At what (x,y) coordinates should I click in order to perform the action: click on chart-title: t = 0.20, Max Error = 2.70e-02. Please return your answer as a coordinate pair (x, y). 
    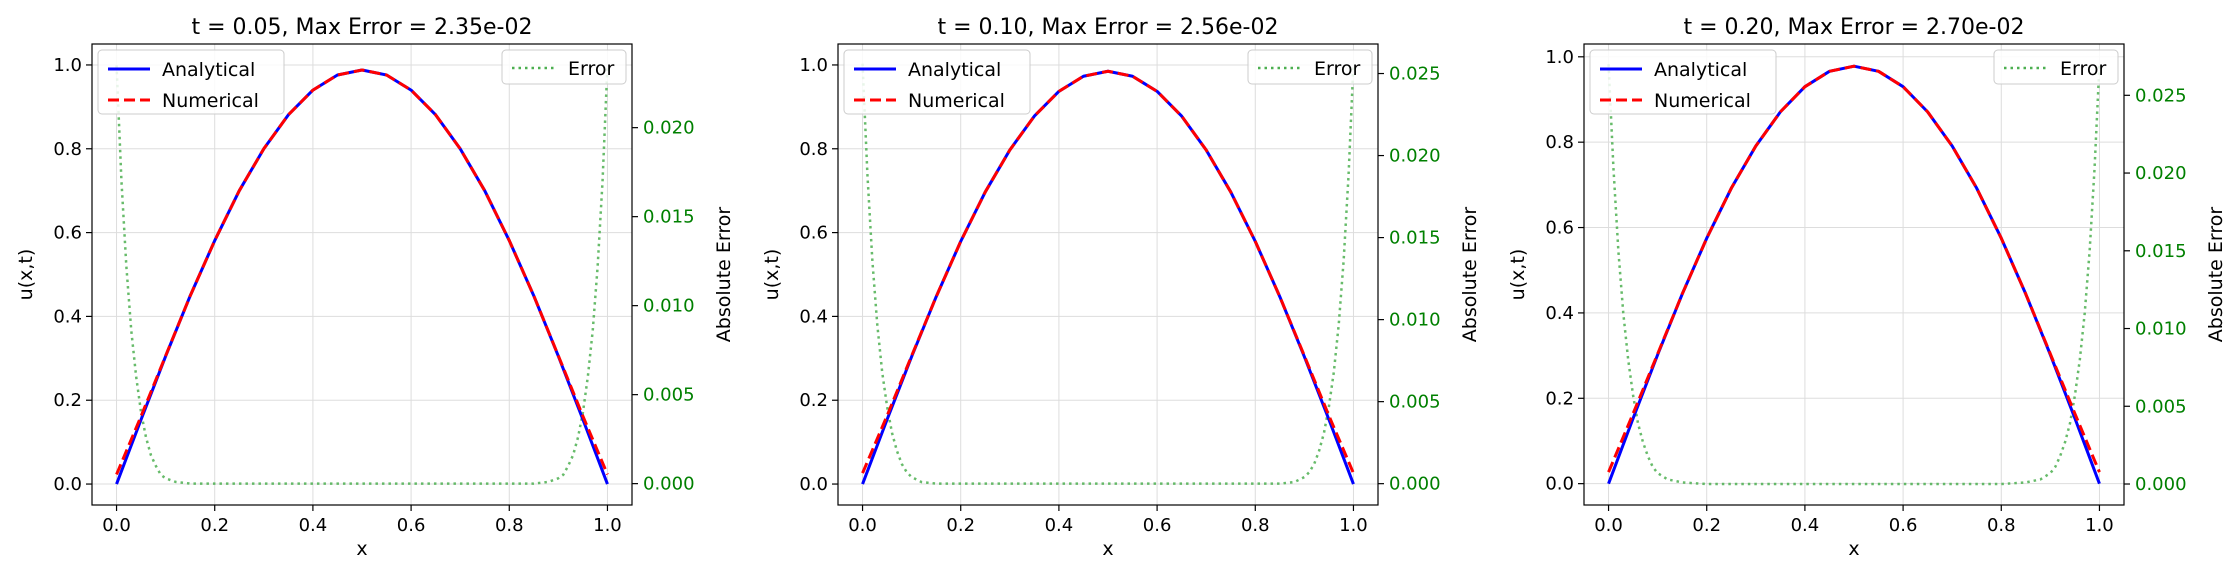
    Looking at the image, I should click on (1854, 27).